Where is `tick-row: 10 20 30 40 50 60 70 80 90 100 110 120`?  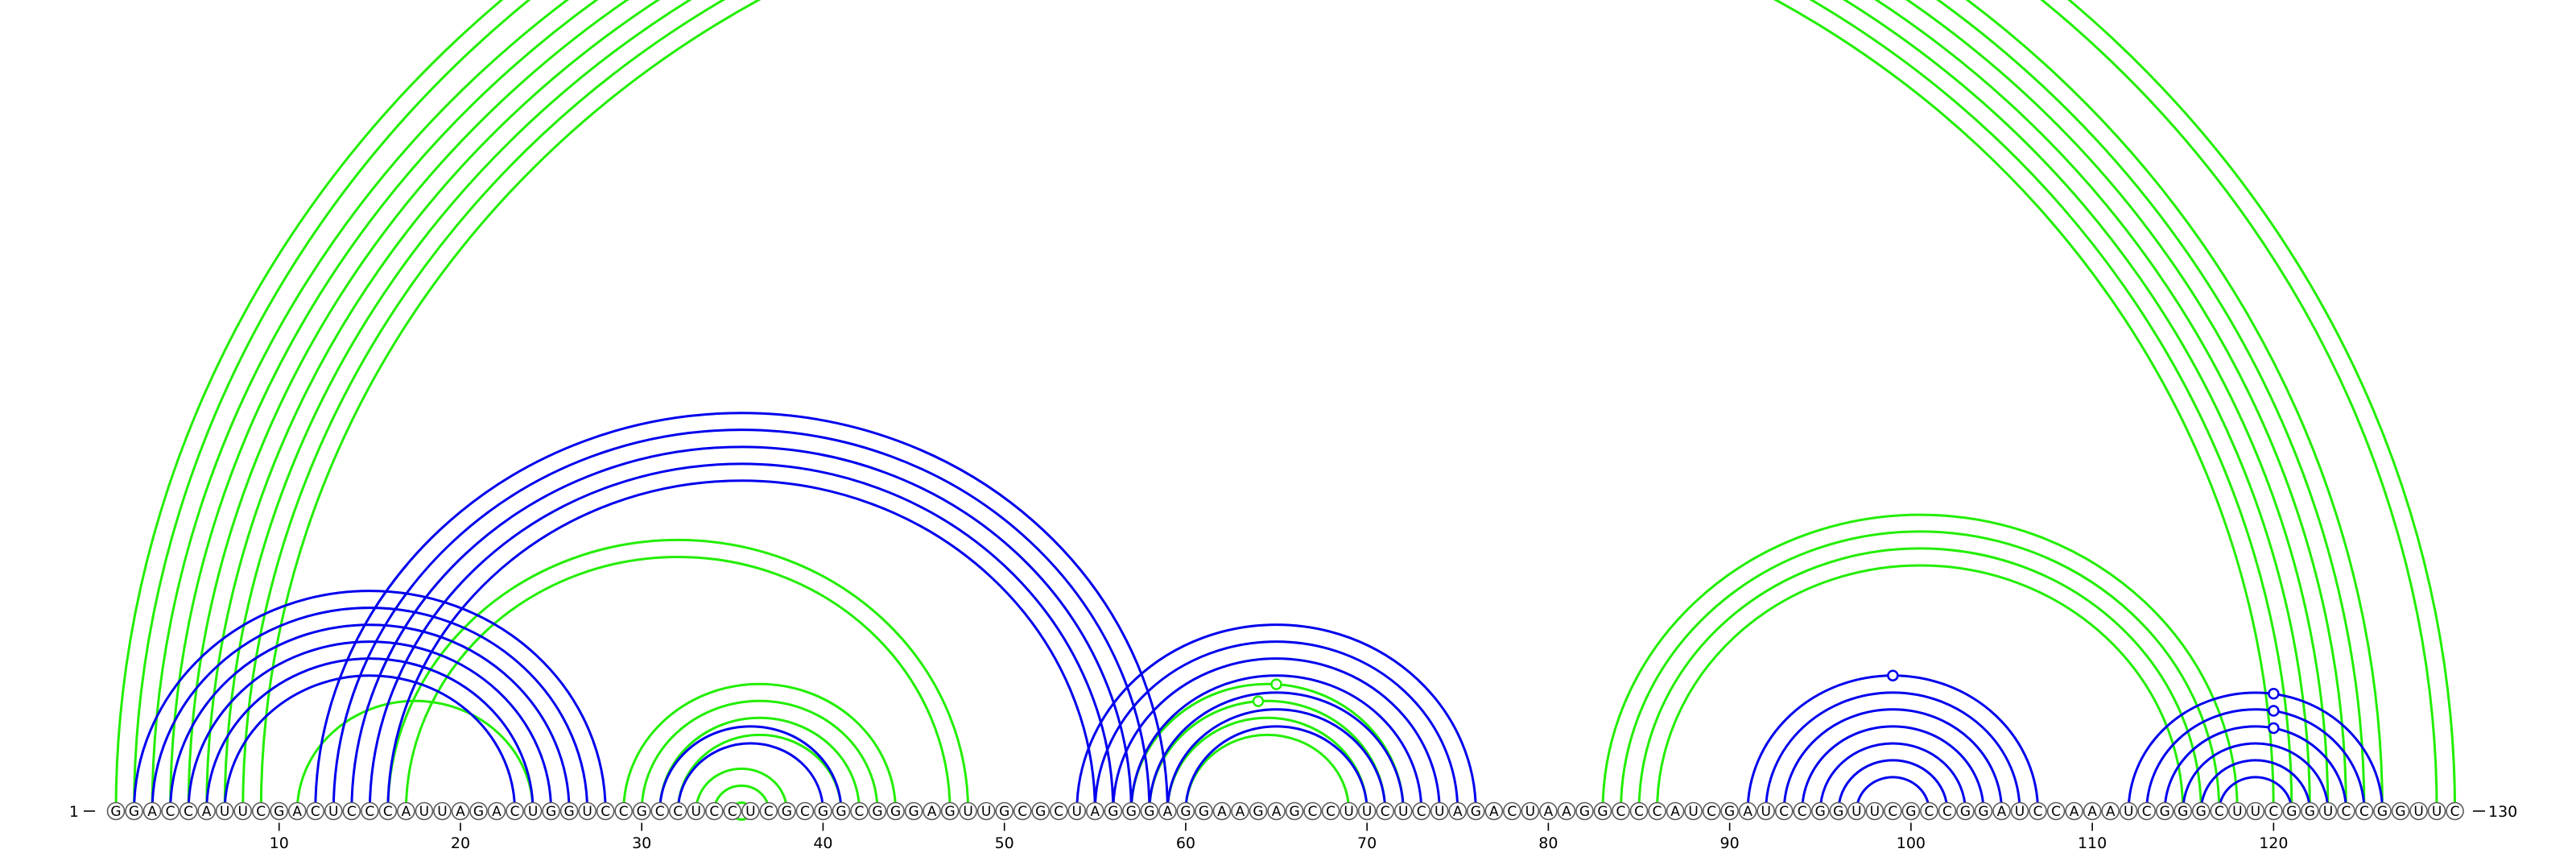
tick-row: 10 20 30 40 50 60 70 80 90 100 110 120 is located at coordinates (1279, 837).